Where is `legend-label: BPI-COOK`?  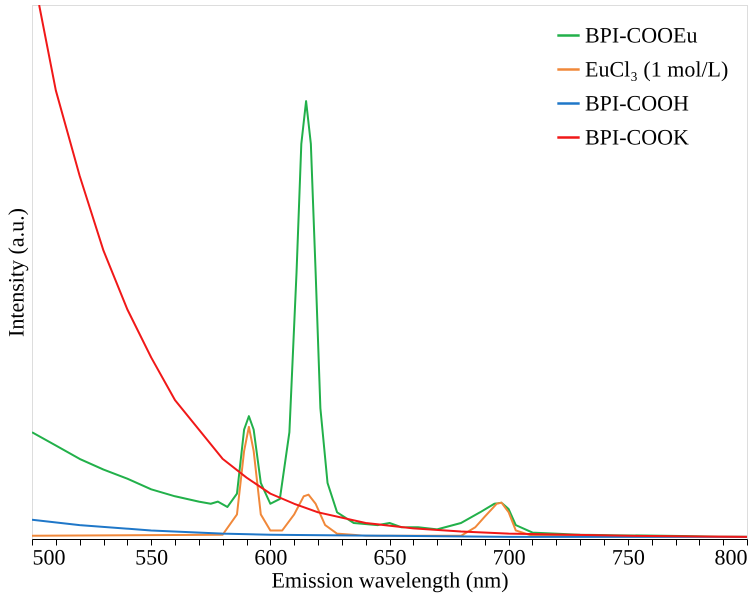
legend-label: BPI-COOK is located at coordinates (637, 137).